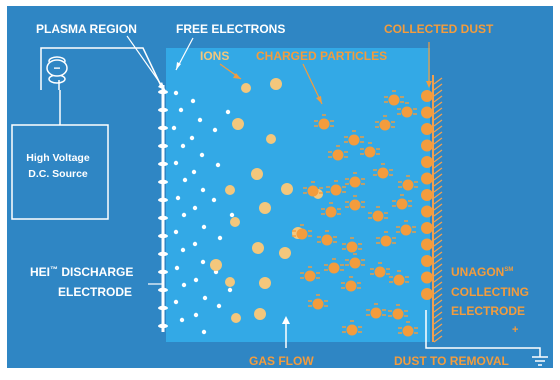 This screenshot has height=380, width=560. Describe the element at coordinates (439, 29) in the screenshot. I see `label-collected-dust: COLLECTED DUST` at that location.